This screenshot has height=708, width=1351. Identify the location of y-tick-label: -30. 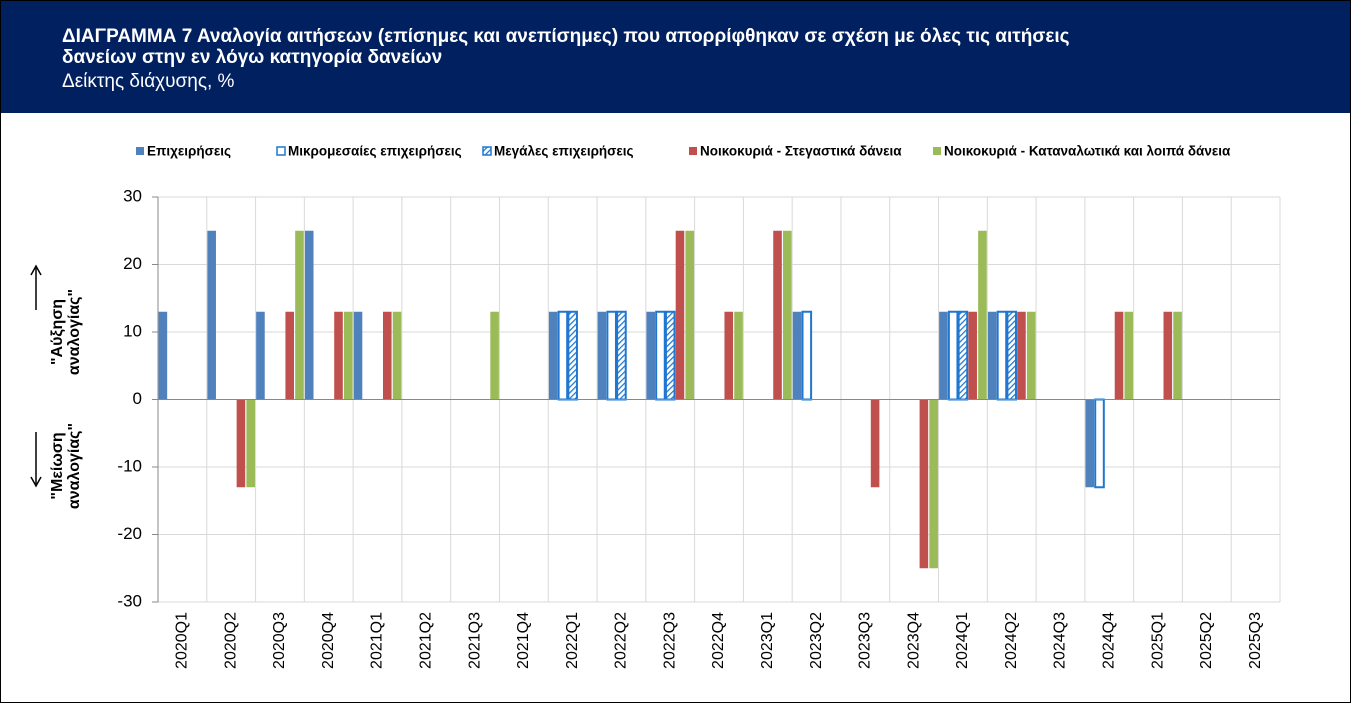
(129, 600).